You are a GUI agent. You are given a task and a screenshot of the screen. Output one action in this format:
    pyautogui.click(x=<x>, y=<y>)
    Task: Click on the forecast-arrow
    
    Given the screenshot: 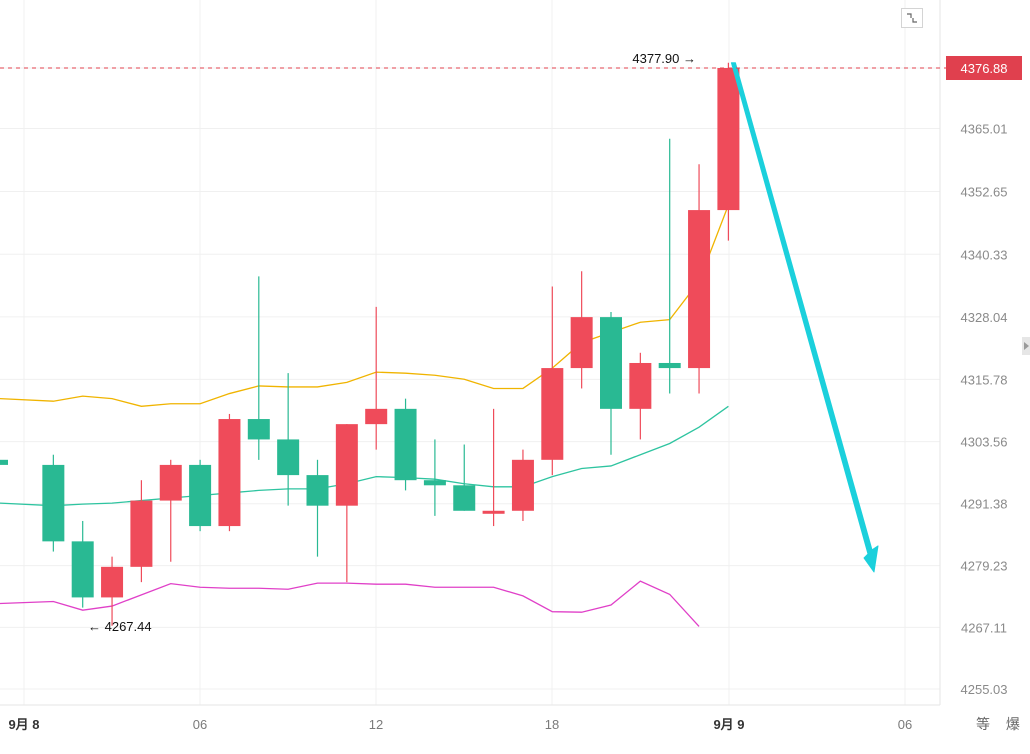 What is the action you would take?
    pyautogui.click(x=804, y=317)
    